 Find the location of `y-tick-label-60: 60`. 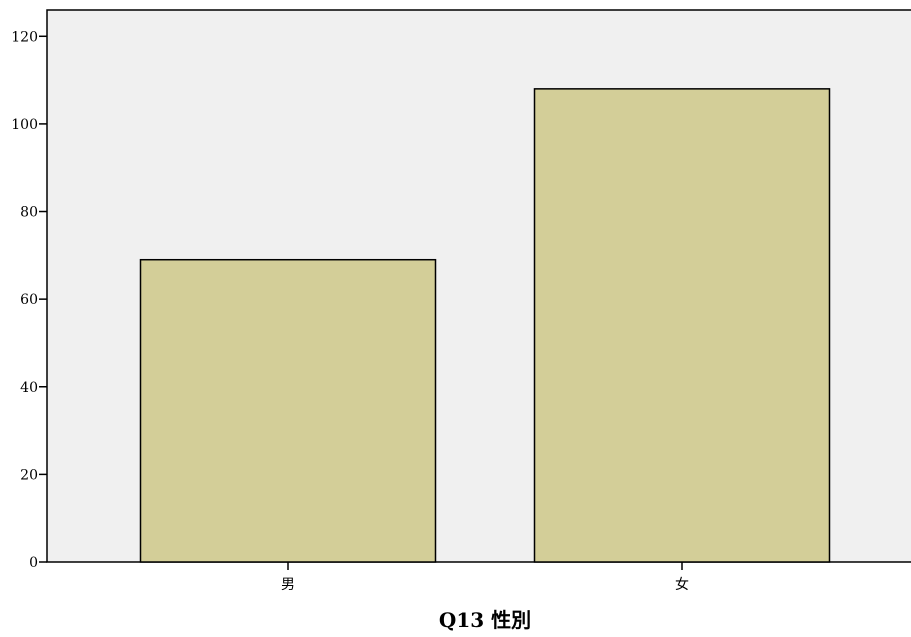

y-tick-label-60: 60 is located at coordinates (29, 300).